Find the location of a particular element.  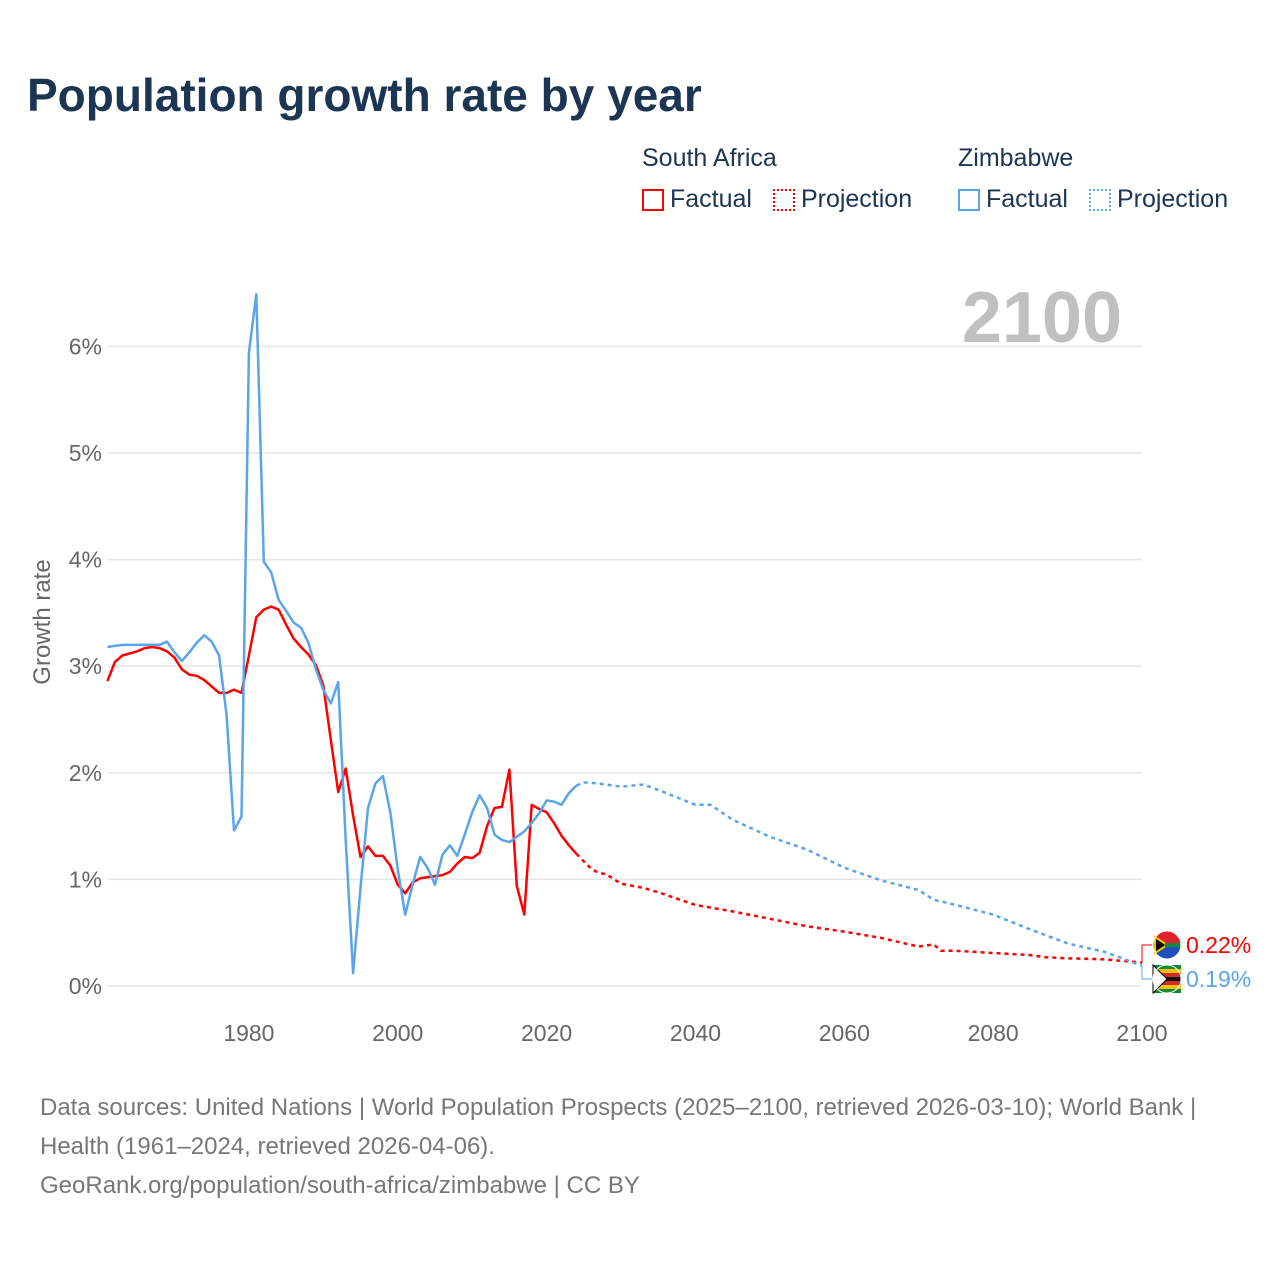

y-tick-label: 0% is located at coordinates (85, 986).